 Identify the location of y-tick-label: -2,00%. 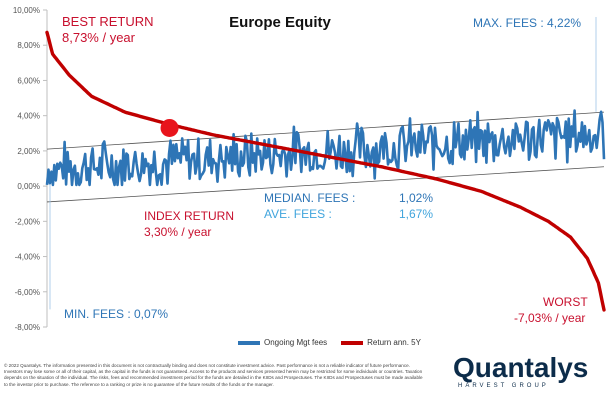
(27, 221).